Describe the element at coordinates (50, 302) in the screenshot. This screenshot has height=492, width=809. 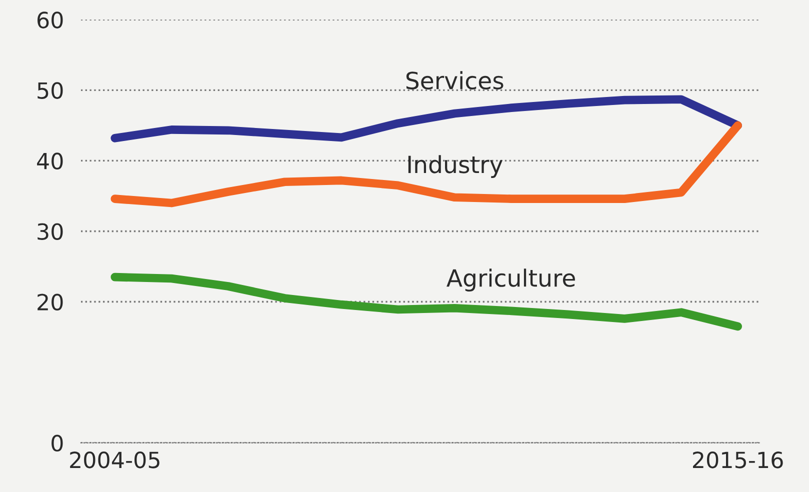
I see `y-tick-label: 20` at that location.